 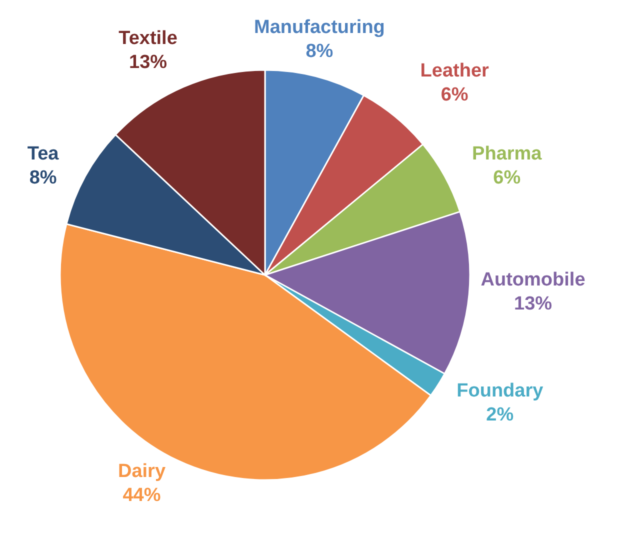 What do you see at coordinates (533, 280) in the screenshot?
I see `slice-label: Automobile` at bounding box center [533, 280].